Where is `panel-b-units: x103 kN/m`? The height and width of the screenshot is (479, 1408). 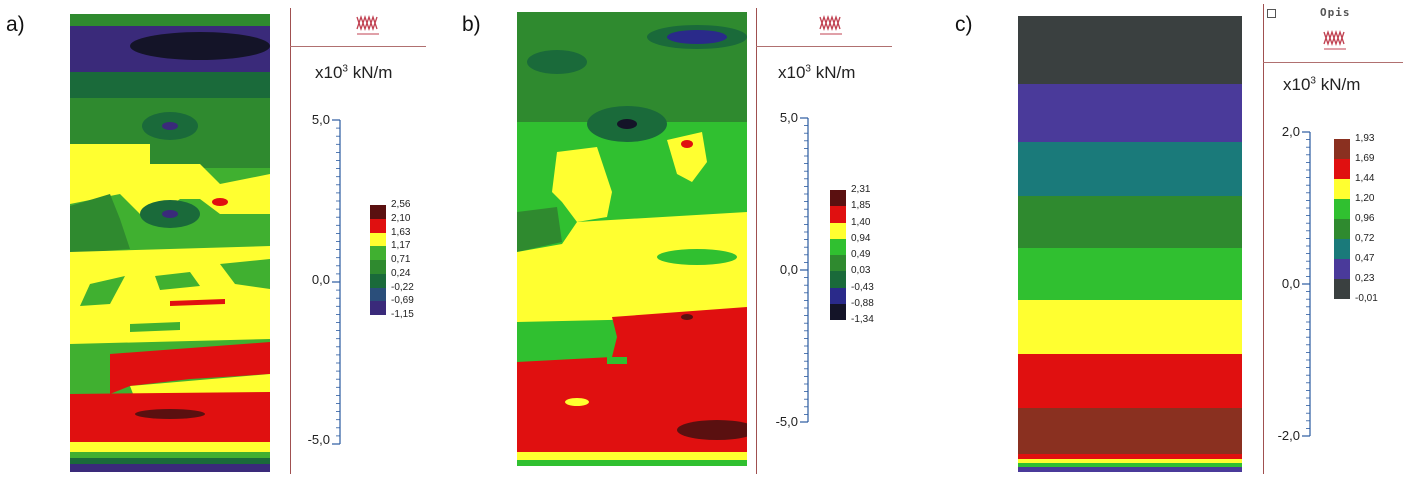 panel-b-units: x103 kN/m is located at coordinates (817, 72).